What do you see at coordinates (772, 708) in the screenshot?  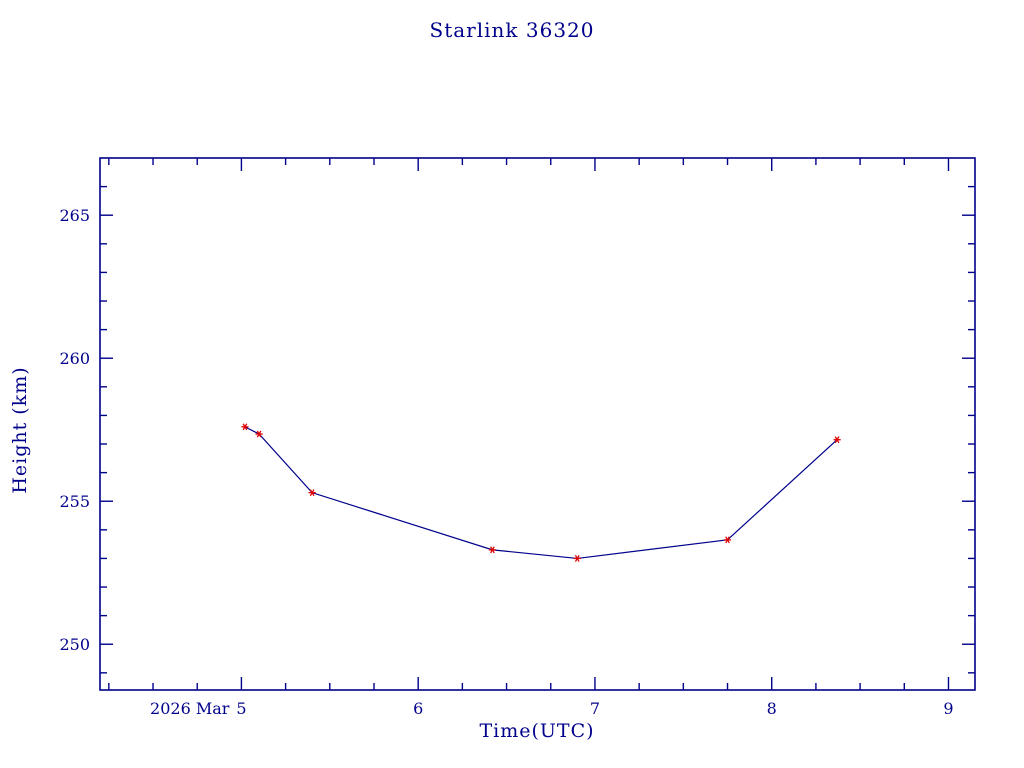 I see `svg-text: 8` at bounding box center [772, 708].